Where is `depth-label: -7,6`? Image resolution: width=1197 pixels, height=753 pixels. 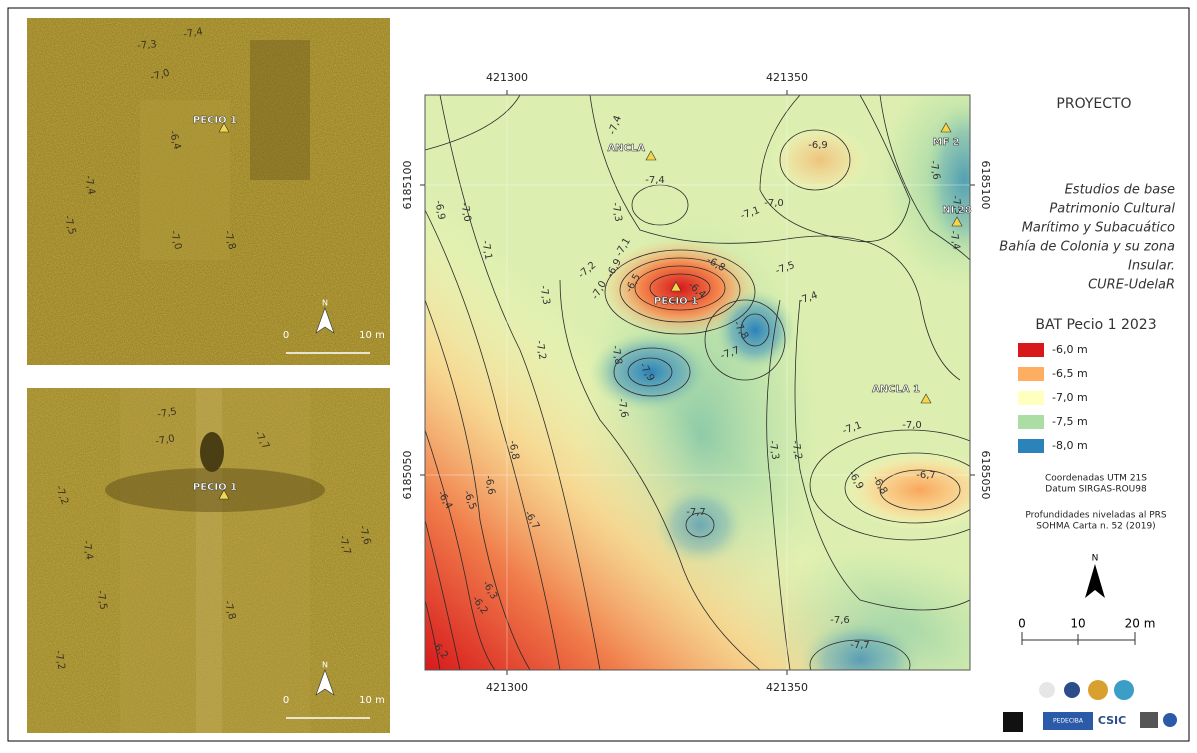
depth-label: -7,6 is located at coordinates (365, 535).